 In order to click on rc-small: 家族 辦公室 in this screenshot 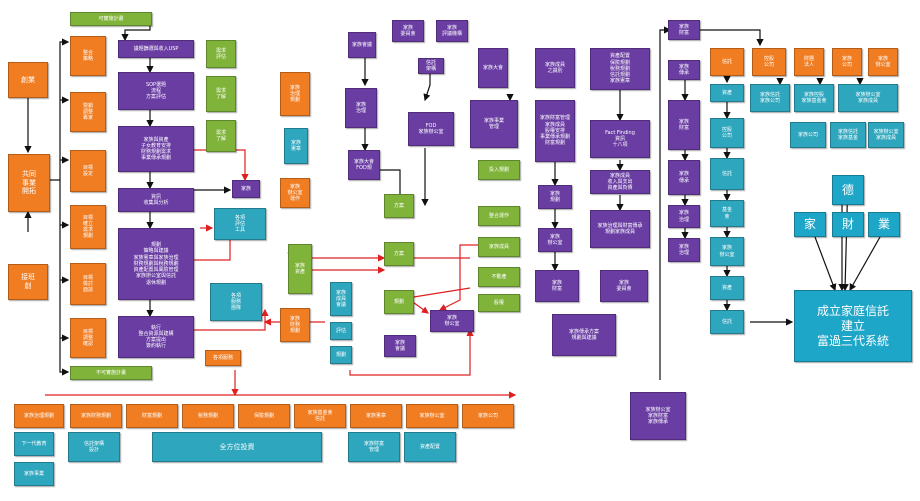, I will do `click(555, 240)`.